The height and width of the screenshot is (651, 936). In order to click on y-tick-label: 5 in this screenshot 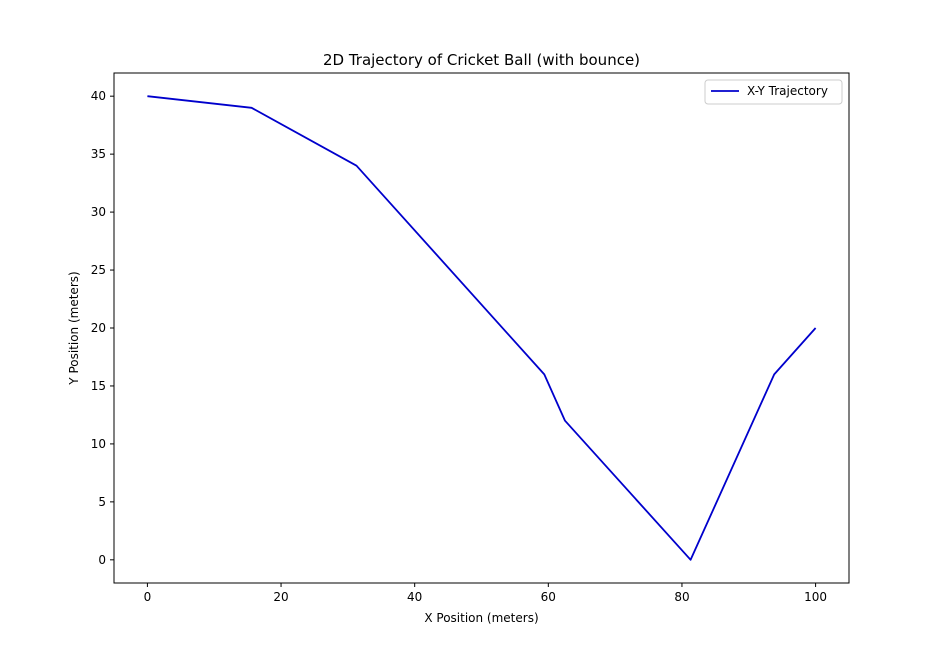, I will do `click(102, 502)`.